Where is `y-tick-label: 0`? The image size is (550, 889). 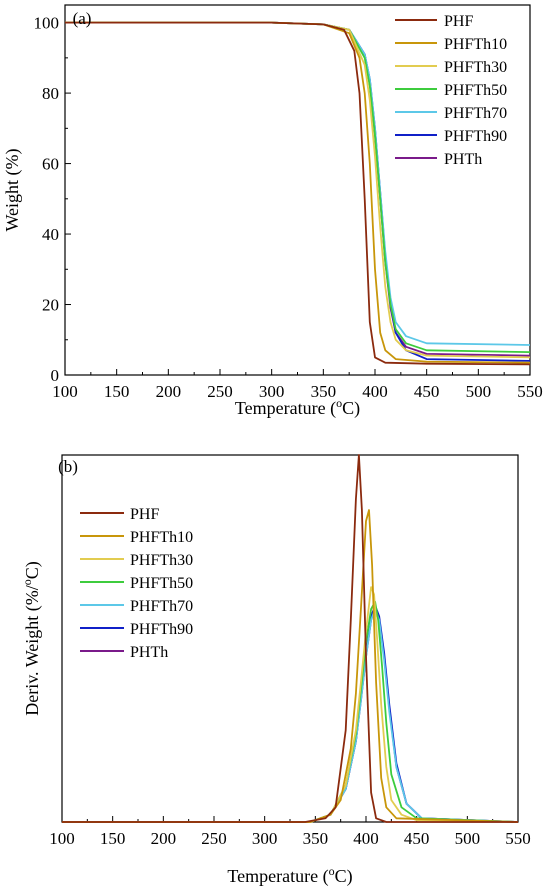
y-tick-label: 0 is located at coordinates (55, 375).